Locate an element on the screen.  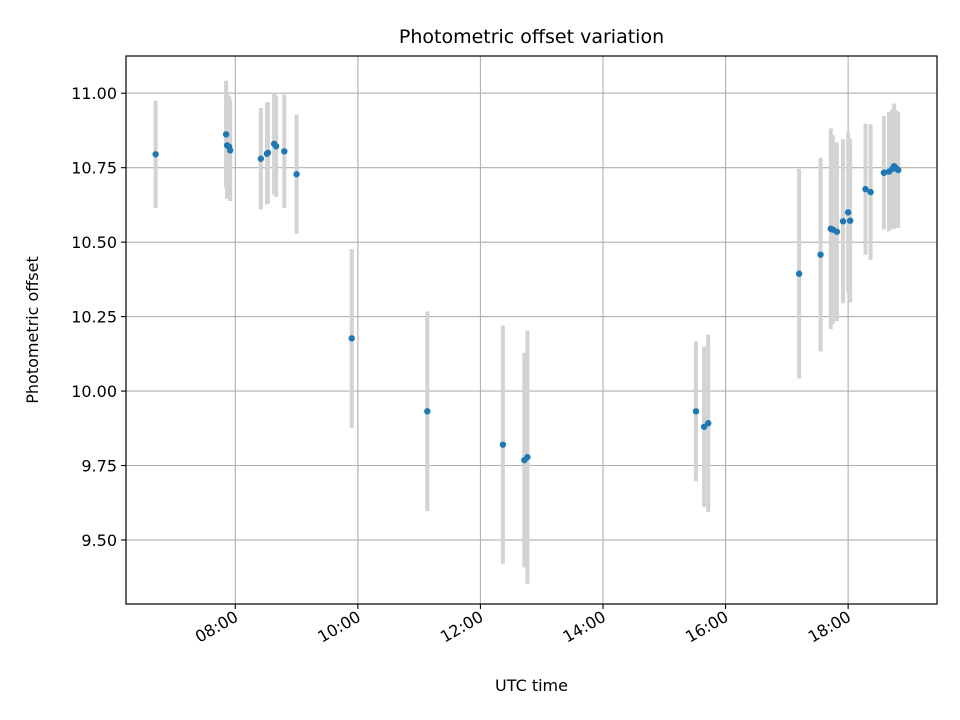
y-axis-ticks: 9.50 9.75 10.00 10.25 10.50 10.75 11.00 is located at coordinates (98, 317).